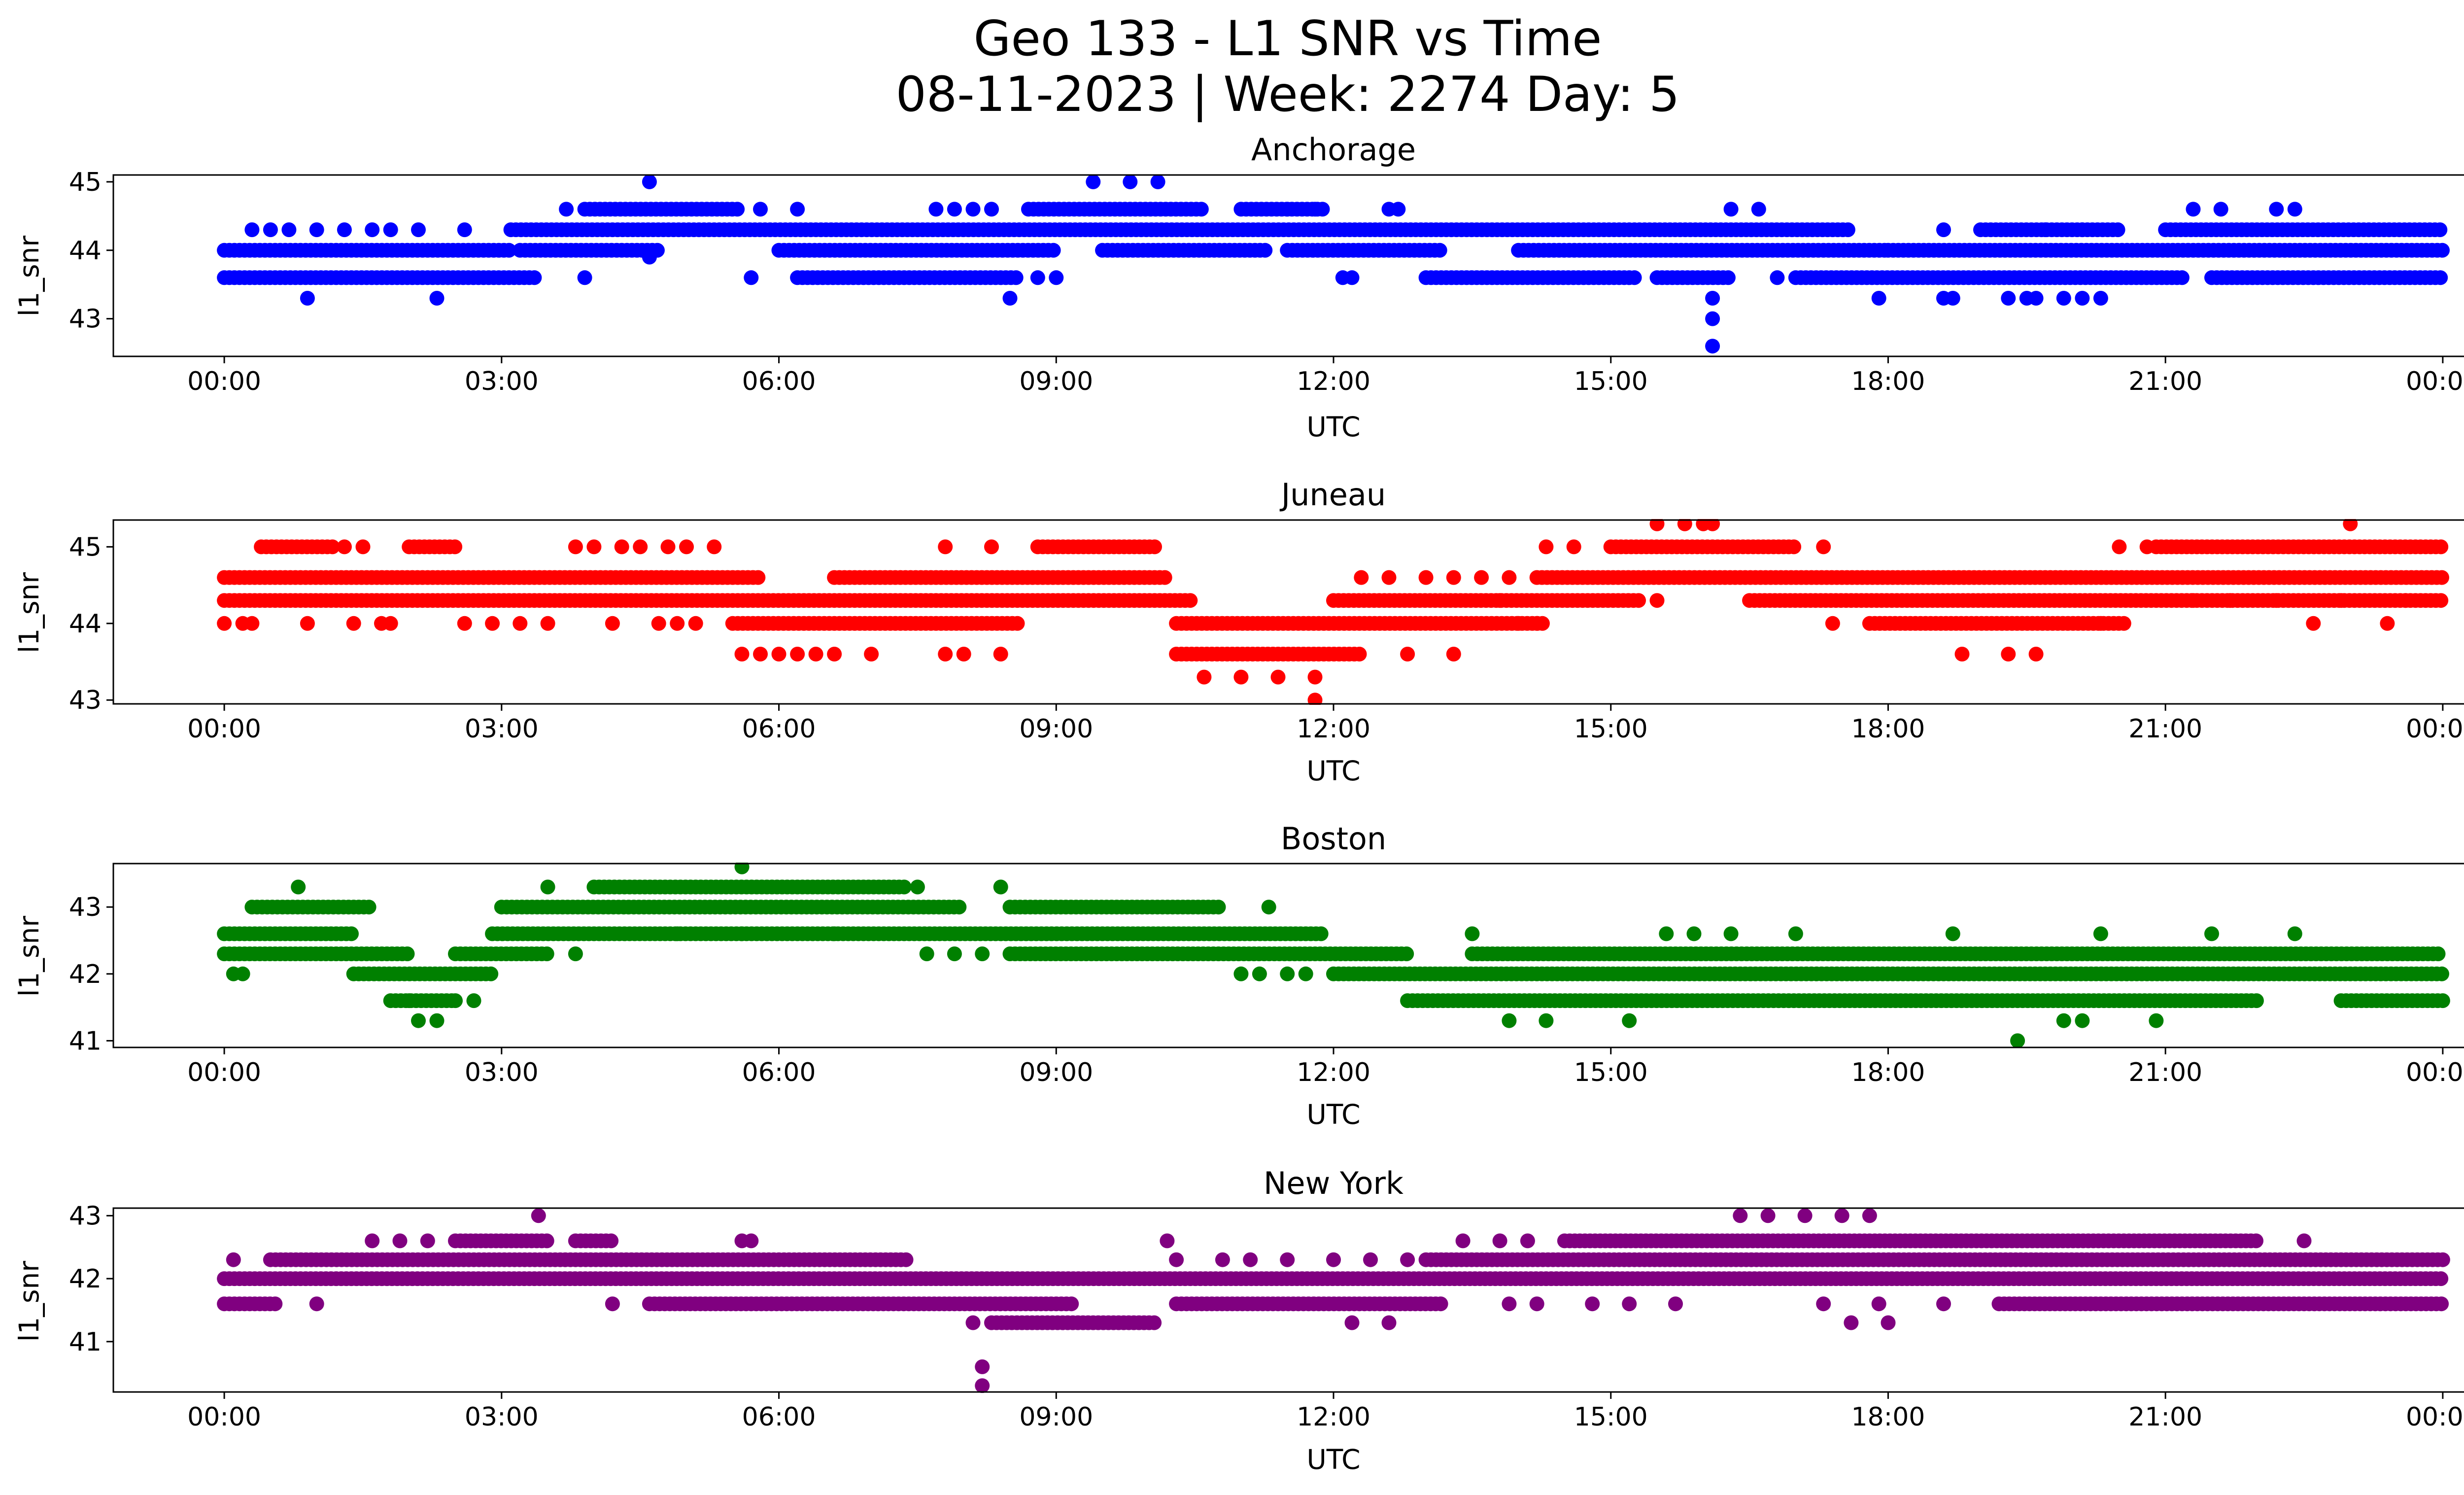 The height and width of the screenshot is (1495, 2464). What do you see at coordinates (1333, 1072) in the screenshot?
I see `x-tick-label: 12:00` at bounding box center [1333, 1072].